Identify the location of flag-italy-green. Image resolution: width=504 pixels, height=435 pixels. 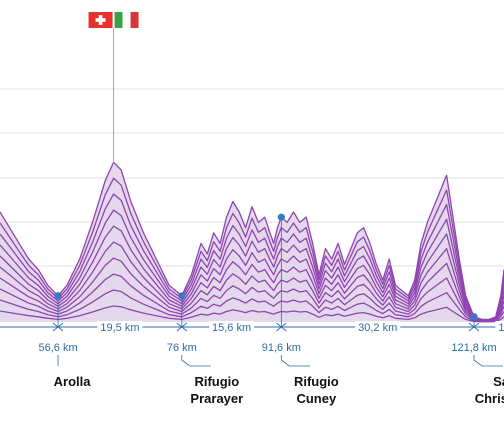
(118, 20).